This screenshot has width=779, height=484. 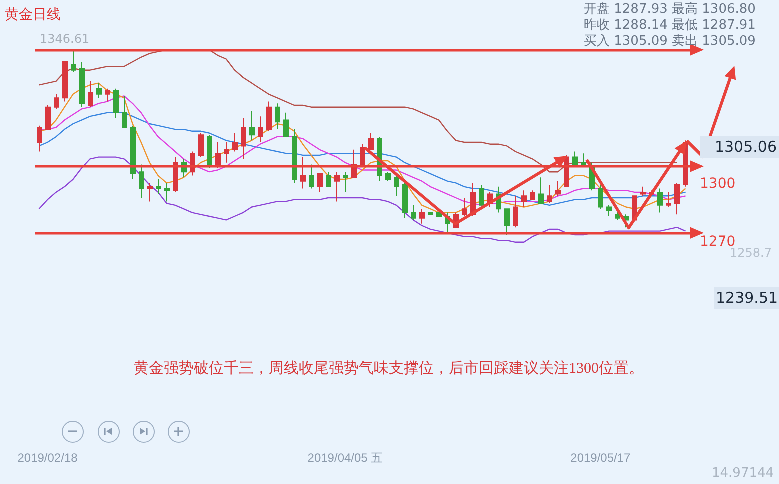 What do you see at coordinates (718, 184) in the screenshot?
I see `text: 1300` at bounding box center [718, 184].